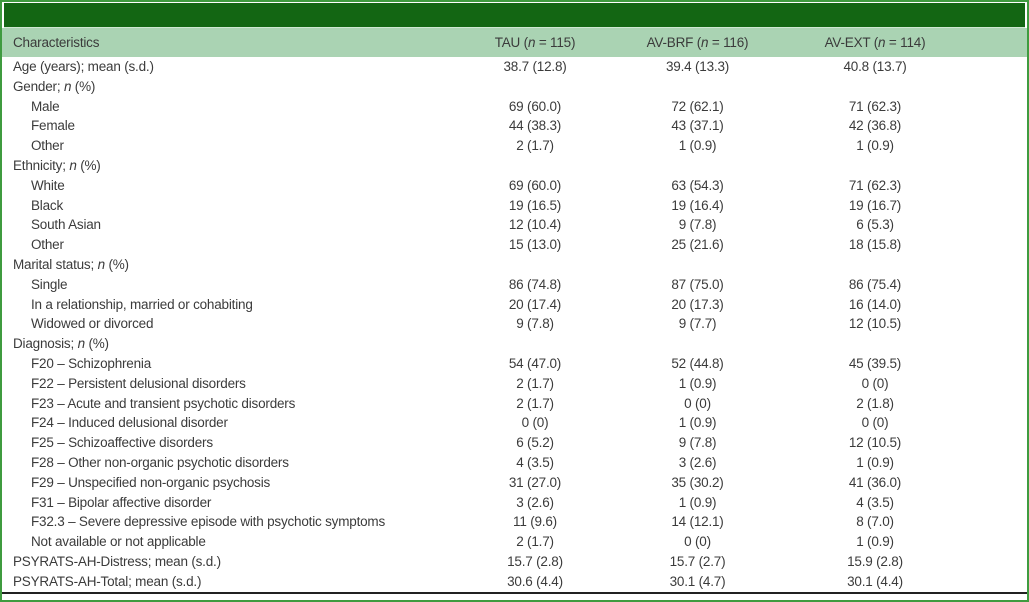 This screenshot has width=1029, height=602. I want to click on table-row: Male 69 (60.0) 72 (62.1) 71 (62.3), so click(514, 107).